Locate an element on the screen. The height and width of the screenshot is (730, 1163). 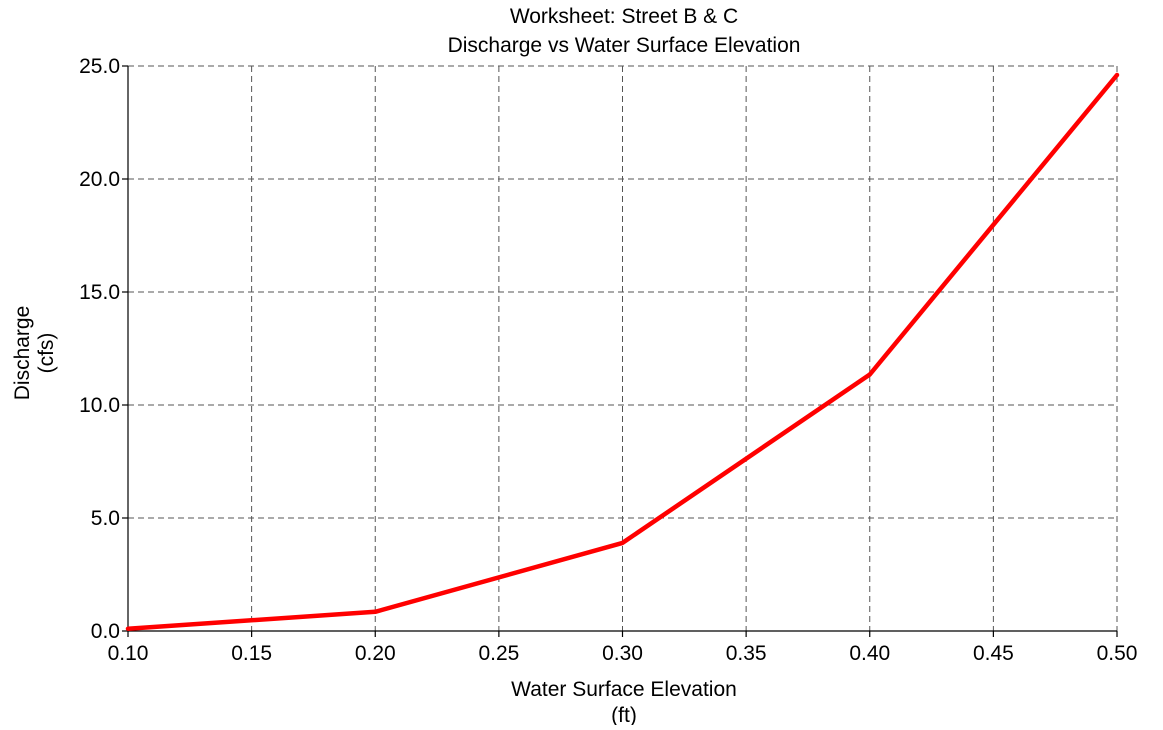
y-tick-label: 15.0 is located at coordinates (99, 292).